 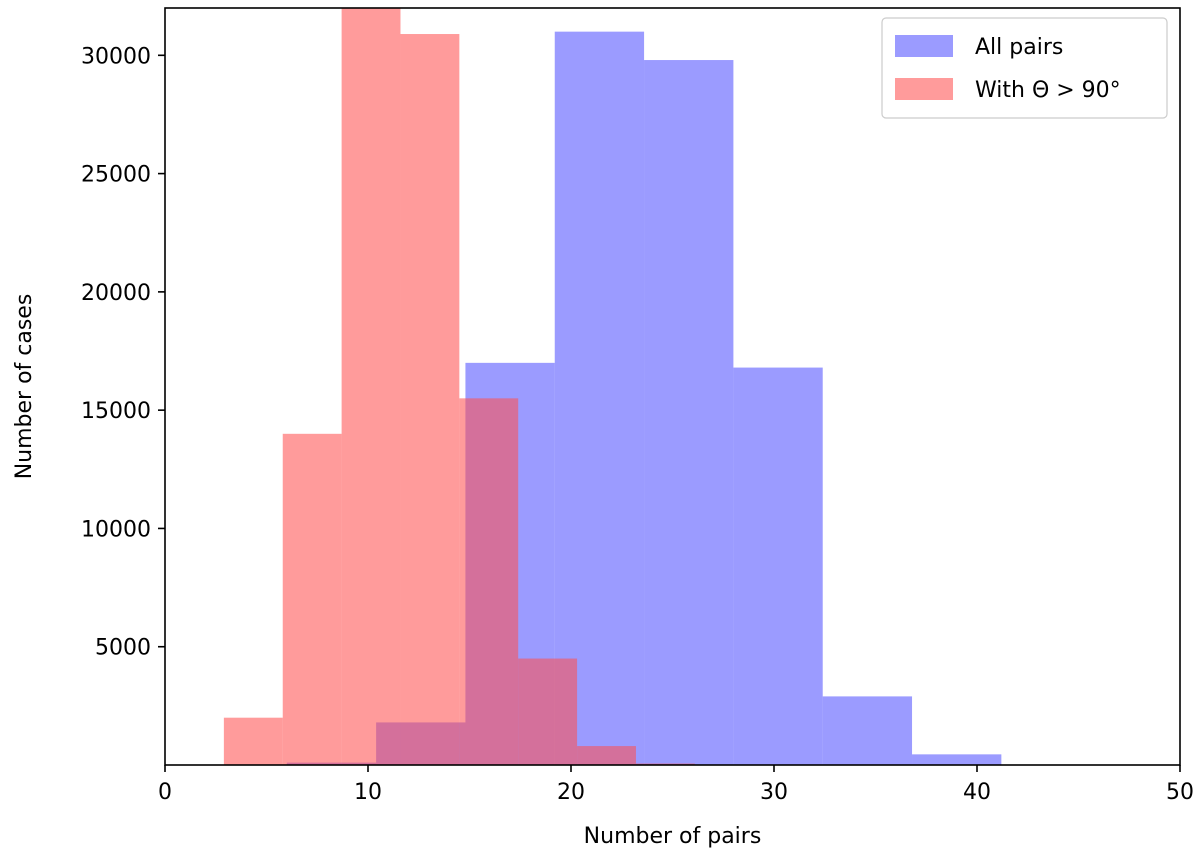 I want to click on legend-swatch-all-pairs, so click(x=924, y=46).